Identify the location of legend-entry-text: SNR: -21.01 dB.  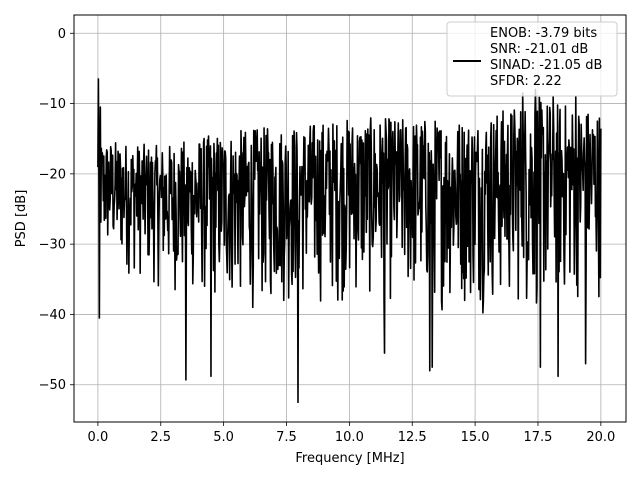
(539, 49).